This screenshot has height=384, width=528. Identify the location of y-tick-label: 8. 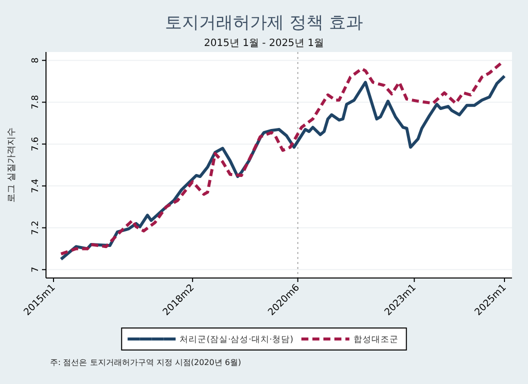
(36, 60).